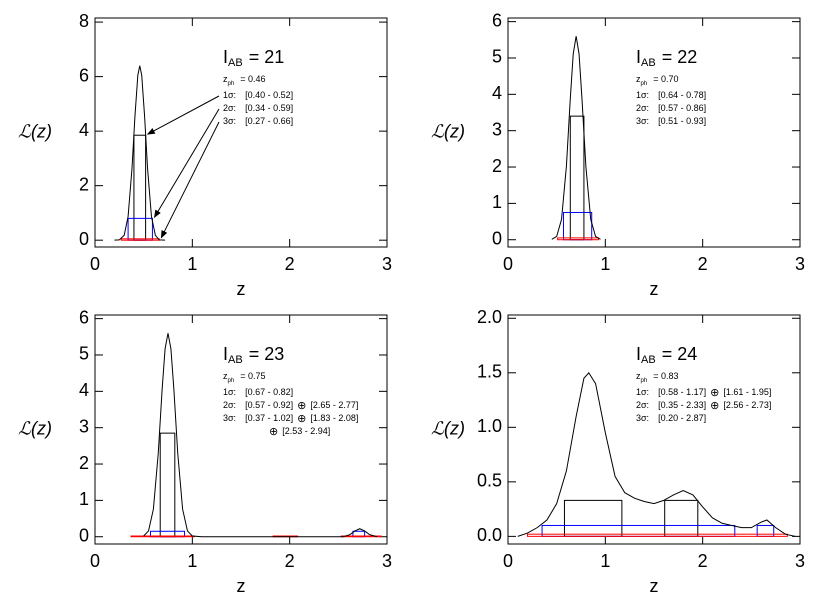 The height and width of the screenshot is (593, 830). Describe the element at coordinates (682, 405) in the screenshot. I see `interval-range: [0.35 - 2.33]` at that location.